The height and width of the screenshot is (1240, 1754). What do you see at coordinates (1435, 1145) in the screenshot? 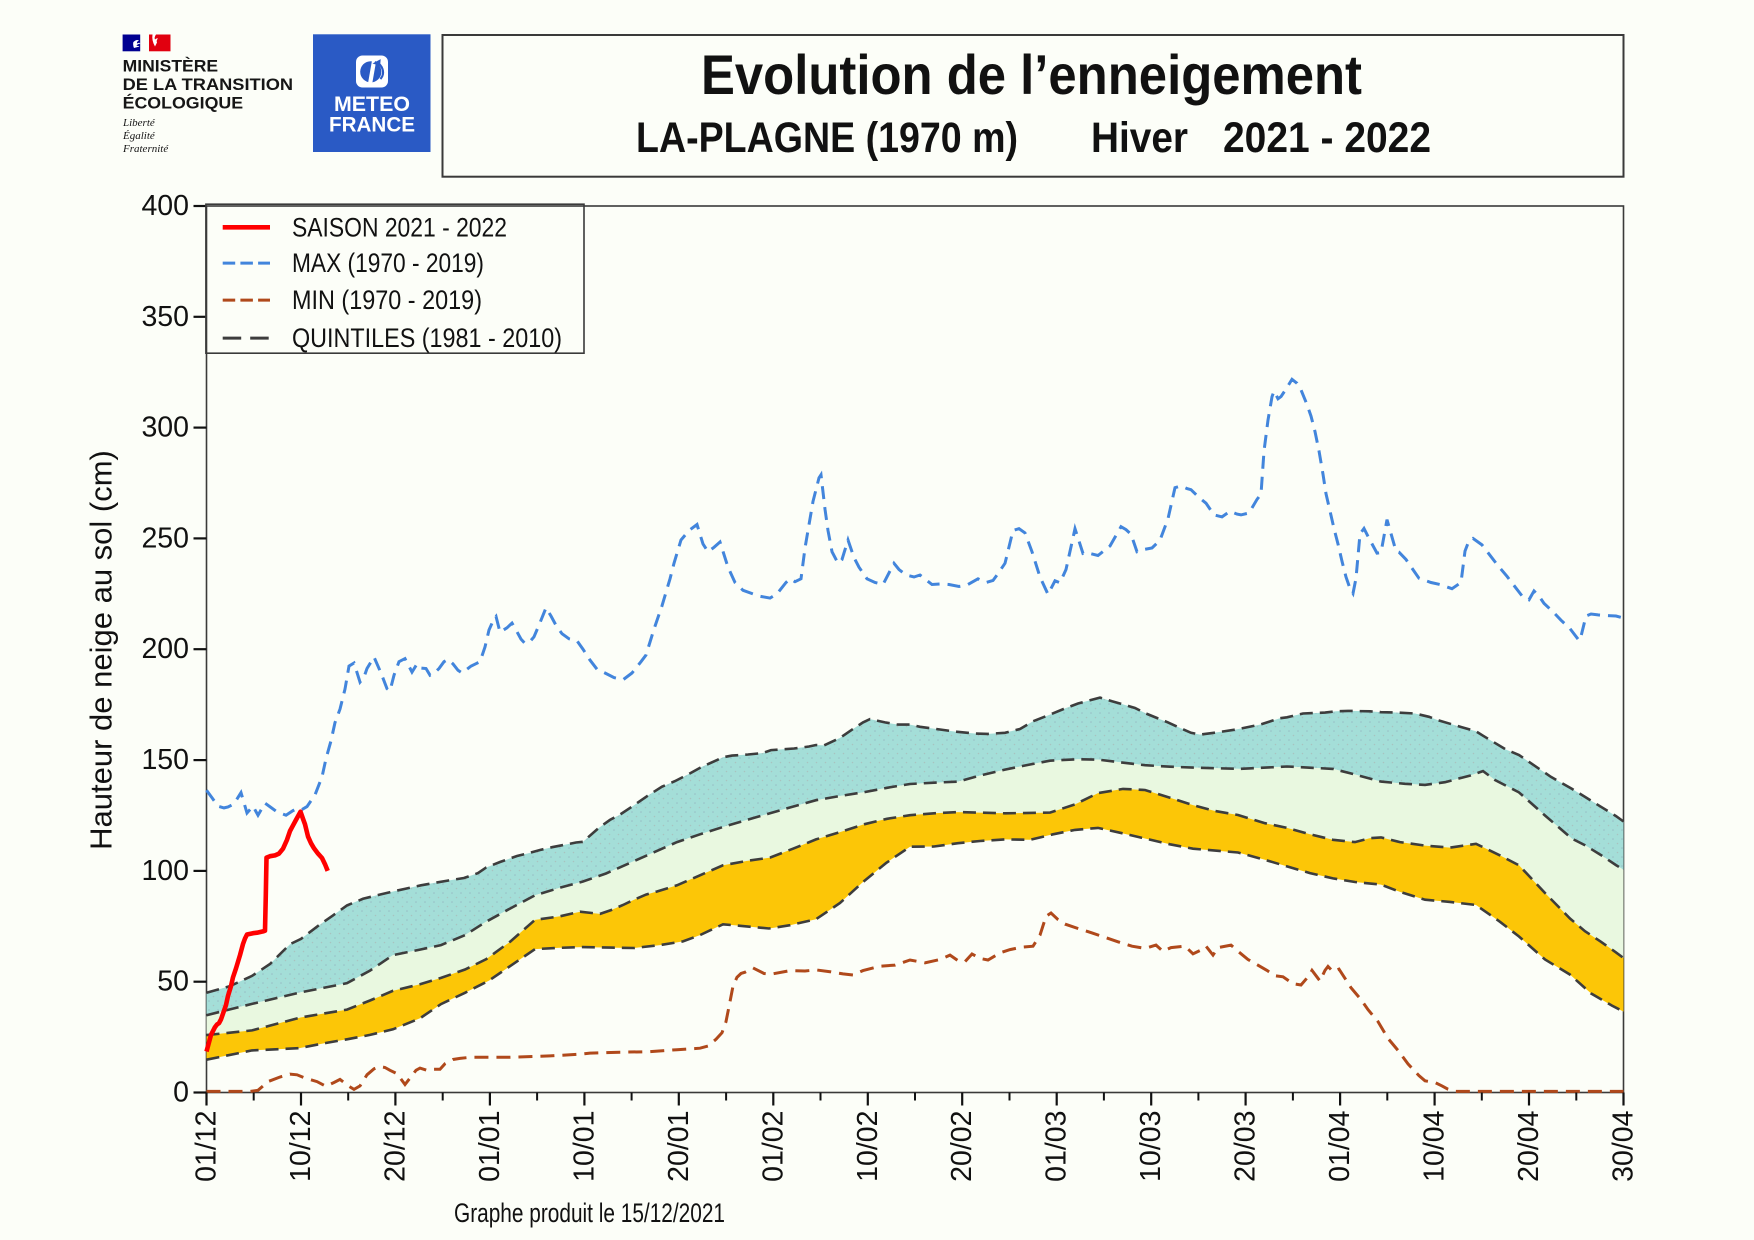
I see `svg-text: 10/04` at bounding box center [1435, 1145].